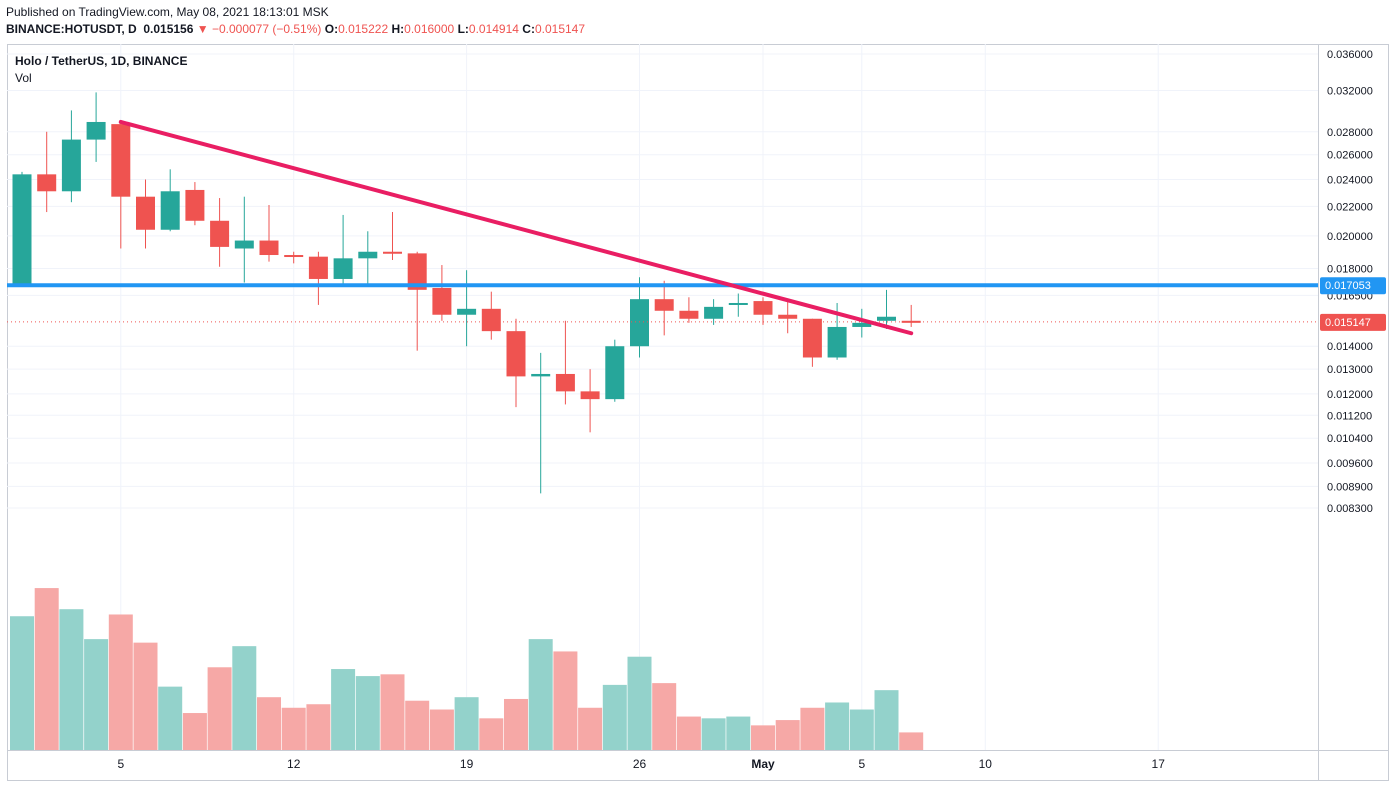 This screenshot has height=785, width=1396. I want to click on price-tick-label: 0.022000, so click(1350, 207).